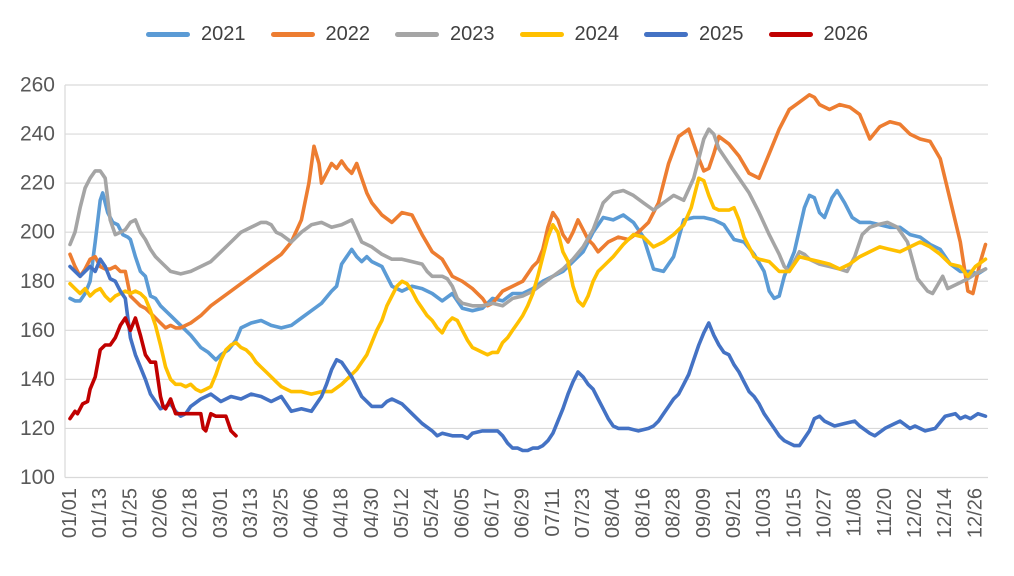 This screenshot has height=576, width=1014. I want to click on y-tick-label: 200, so click(37, 232).